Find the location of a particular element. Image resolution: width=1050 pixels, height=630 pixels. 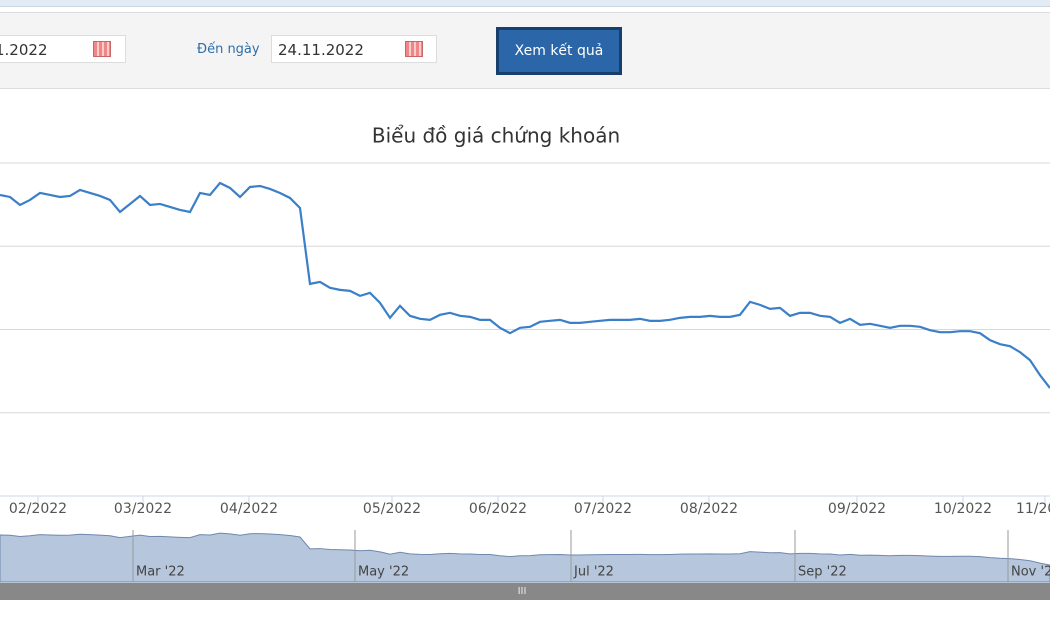

scrollbar is located at coordinates (525, 591).